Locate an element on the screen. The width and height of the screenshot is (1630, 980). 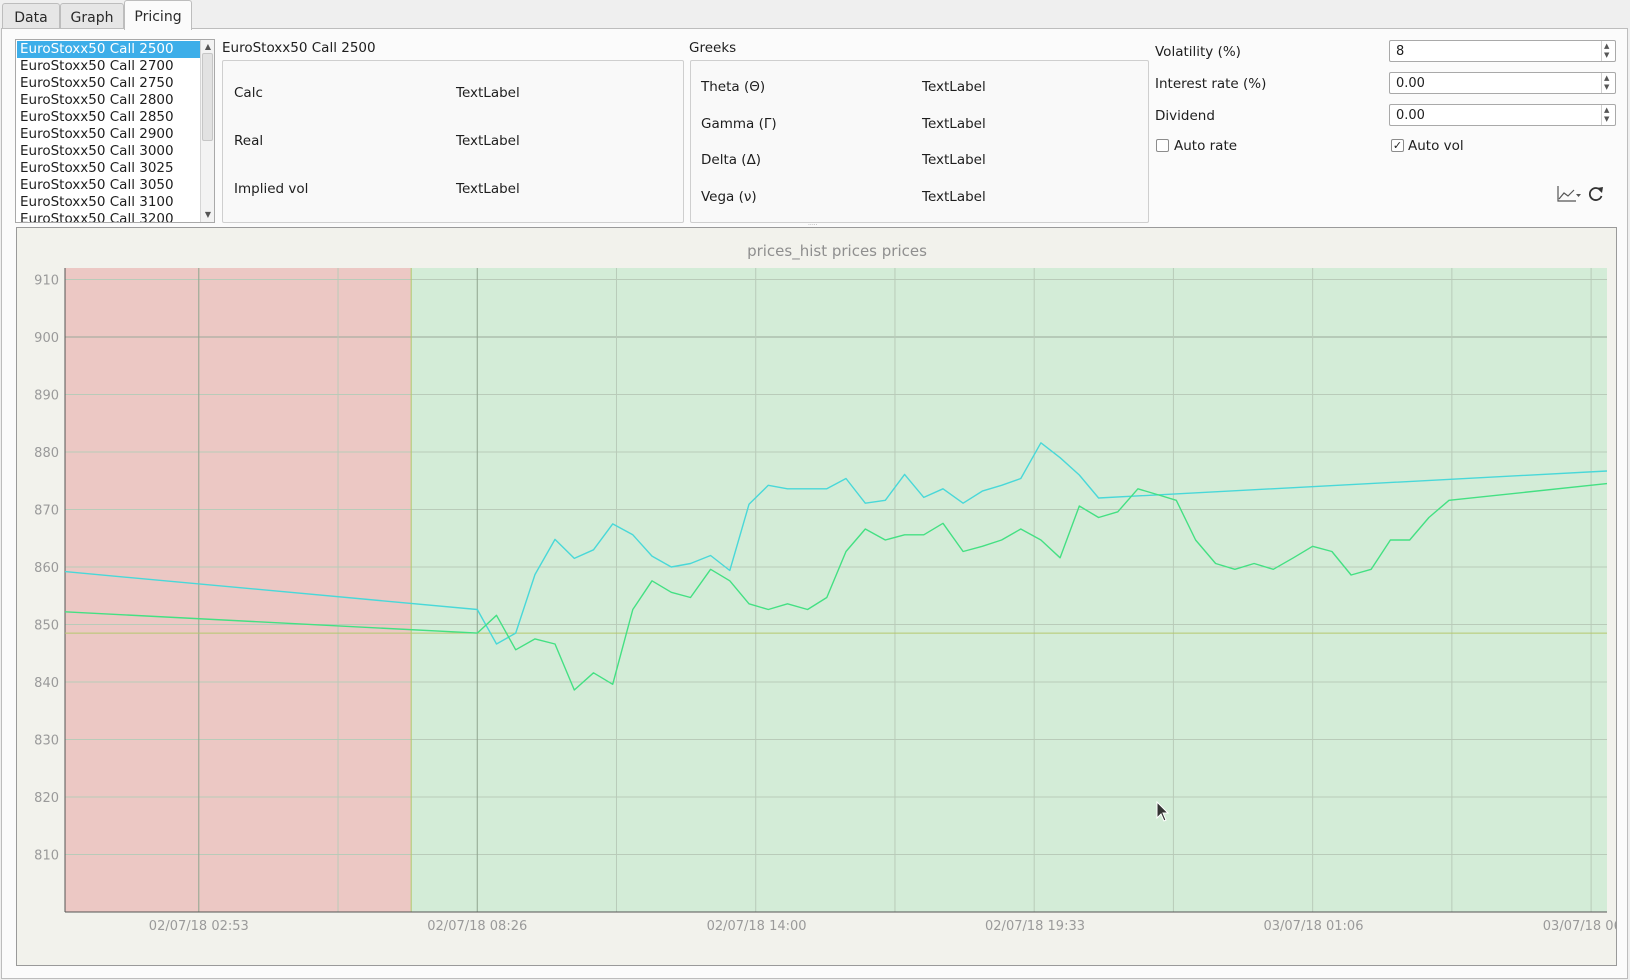
volatility-stepper: ▲ ▼ is located at coordinates (1608, 51).